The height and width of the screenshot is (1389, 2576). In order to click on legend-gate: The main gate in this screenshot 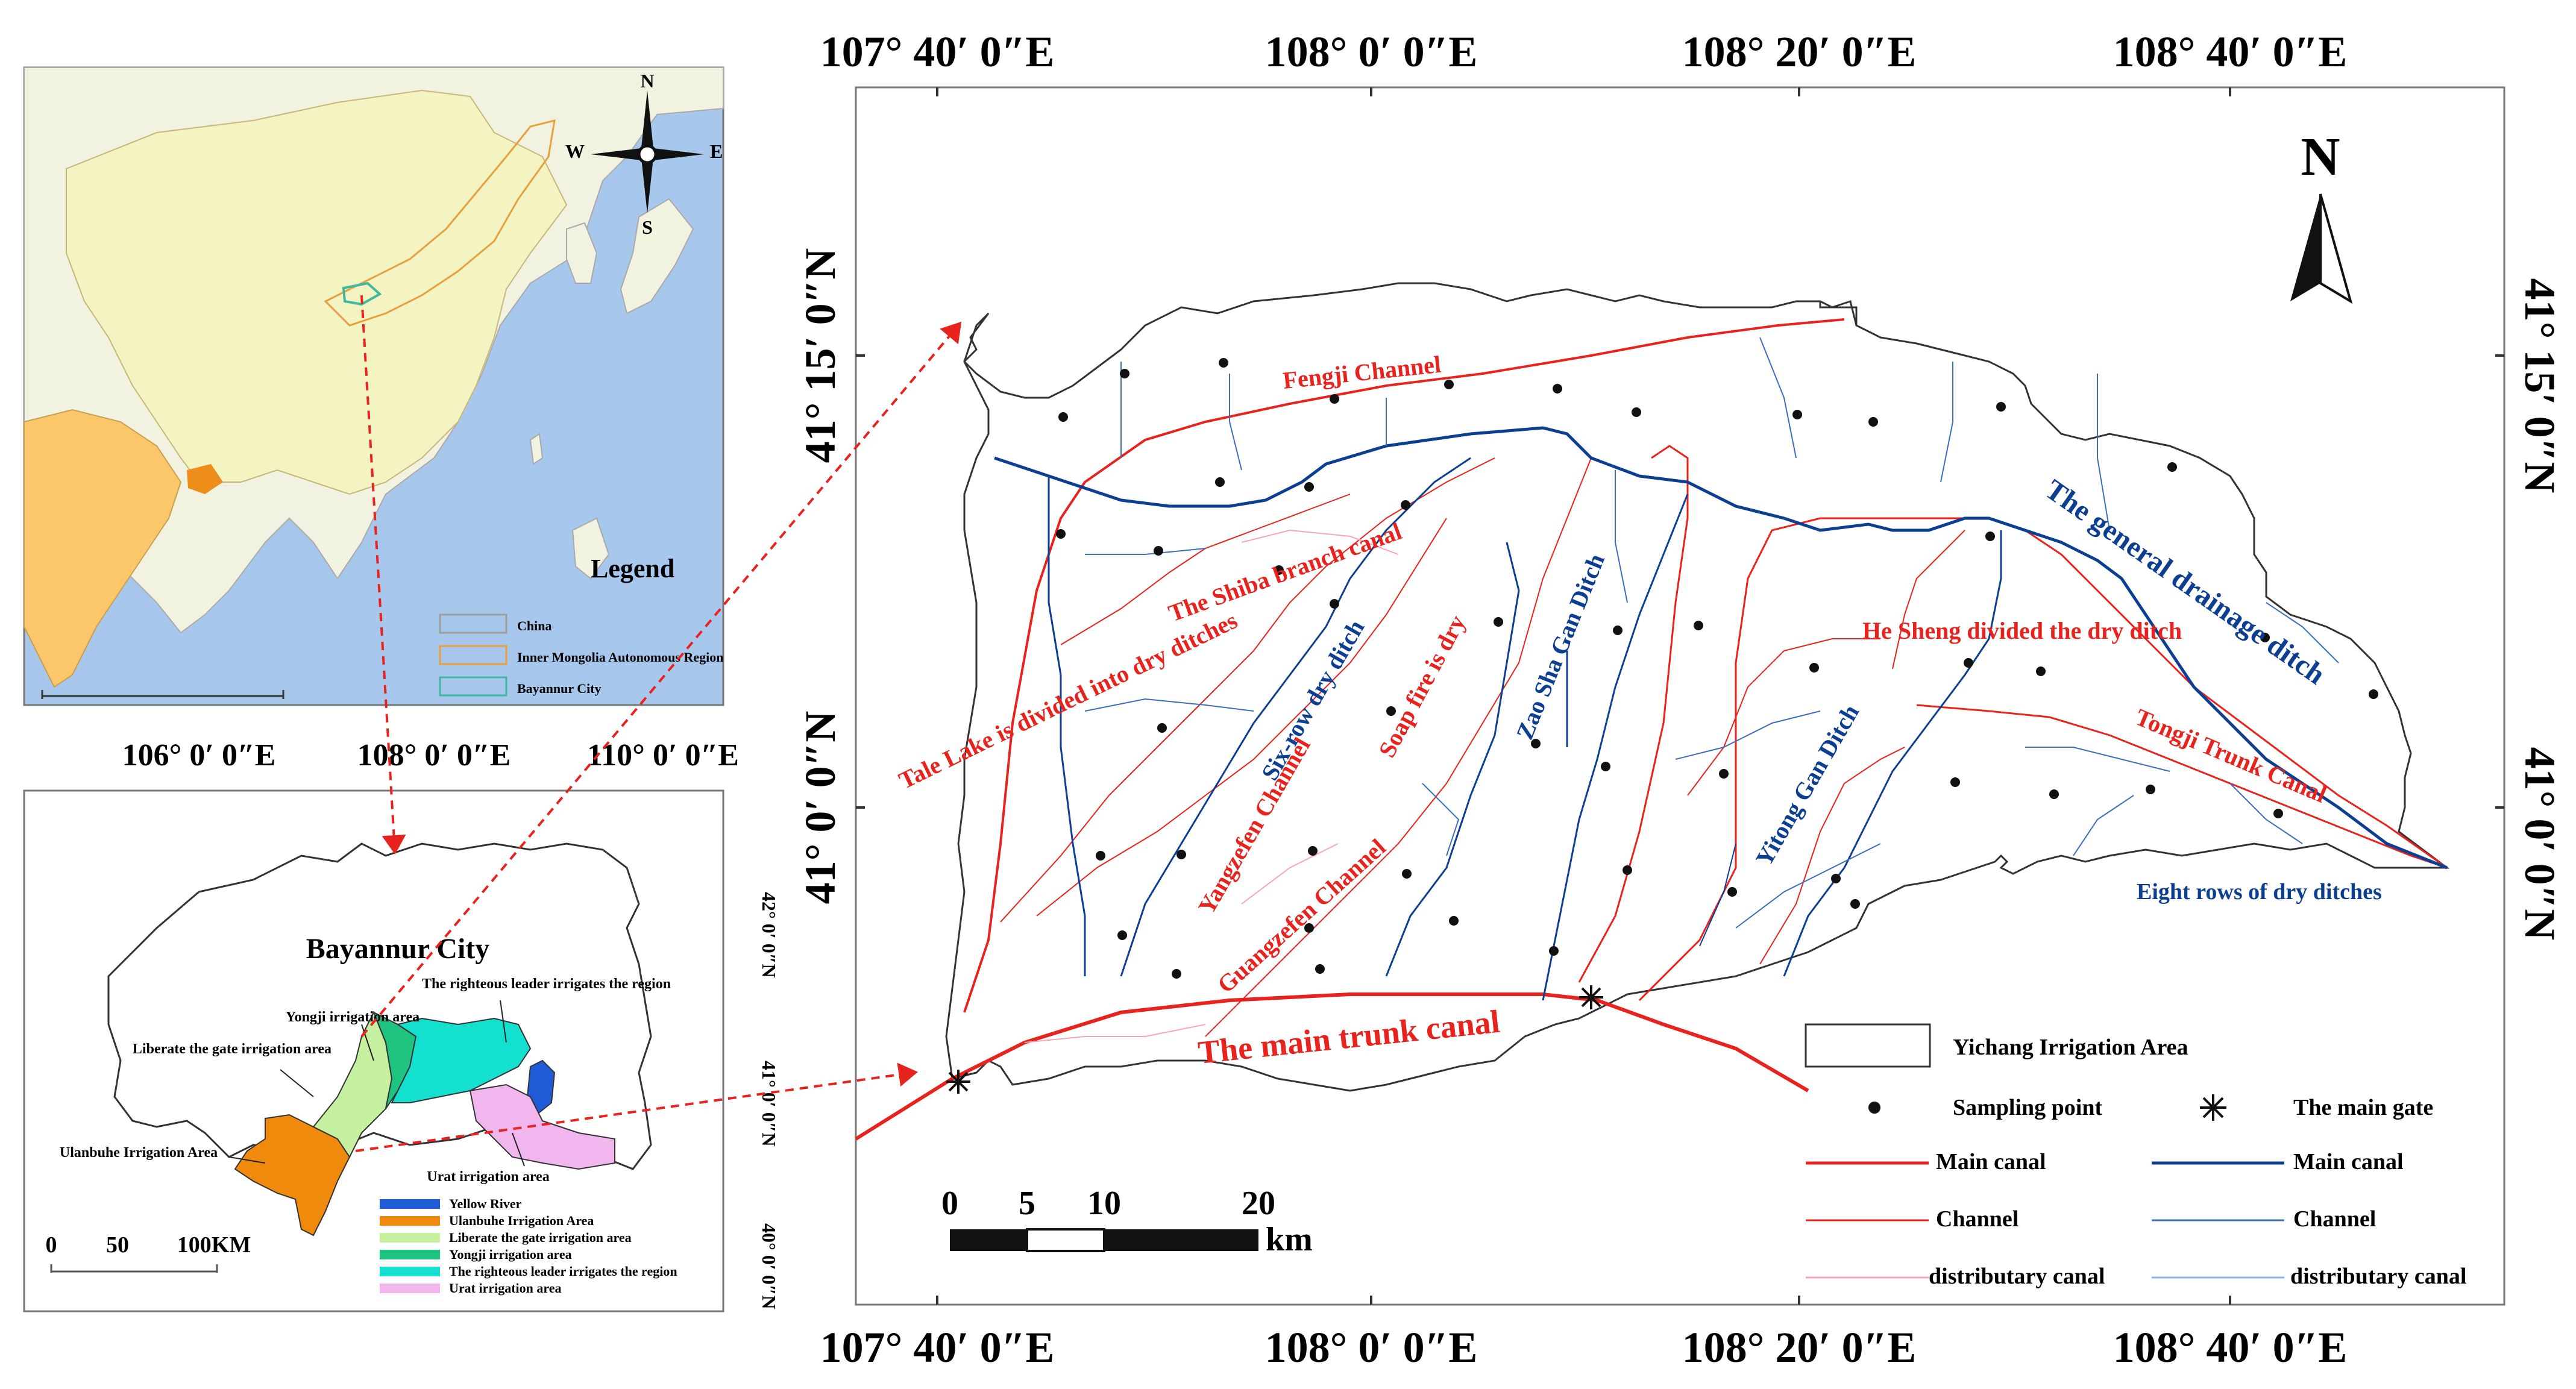, I will do `click(2363, 1107)`.